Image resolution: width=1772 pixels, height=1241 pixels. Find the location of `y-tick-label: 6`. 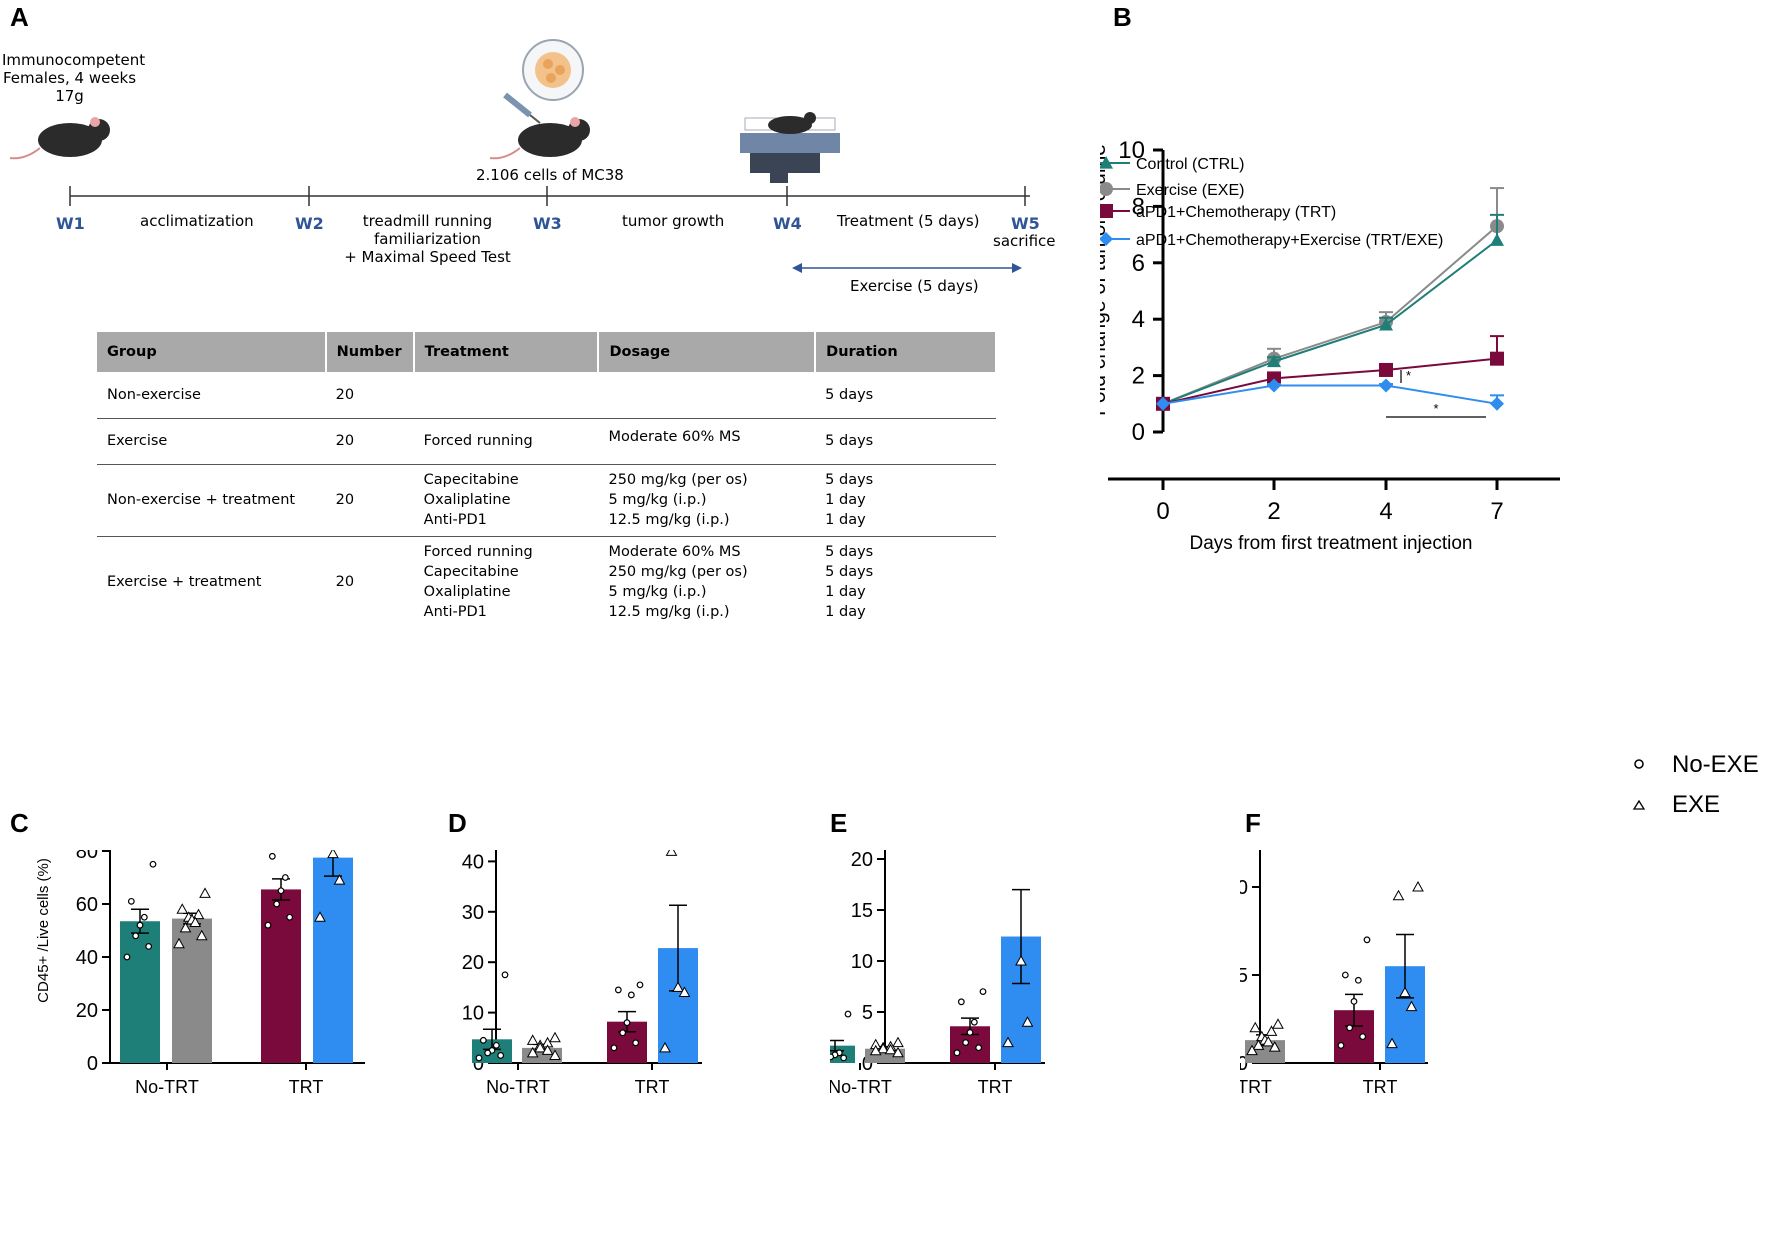

y-tick-label: 6 is located at coordinates (1138, 263).